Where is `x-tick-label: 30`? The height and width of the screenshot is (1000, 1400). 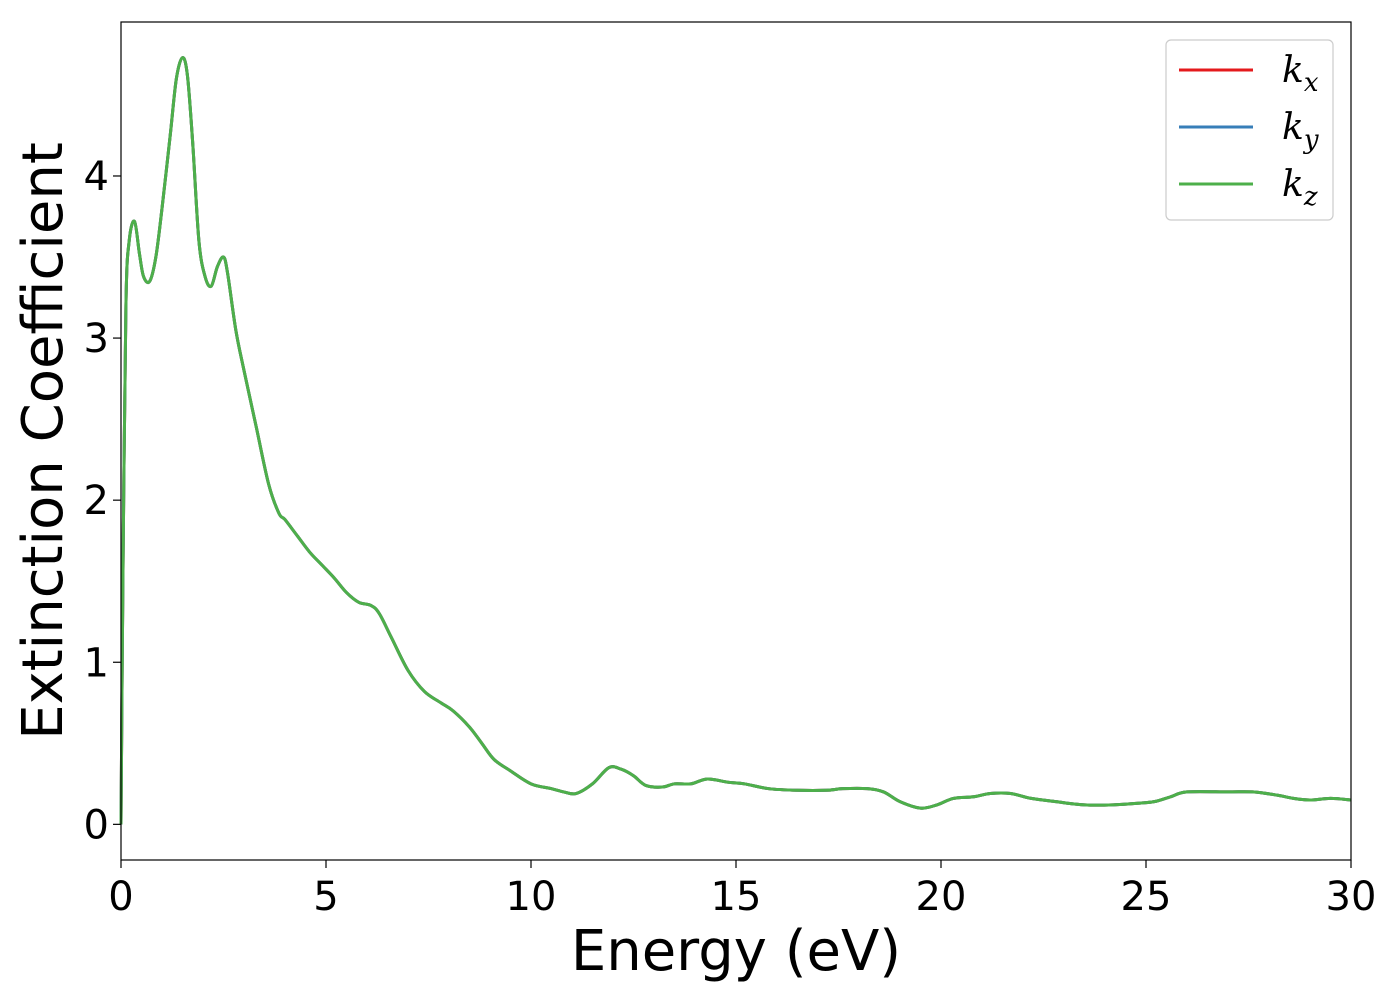 x-tick-label: 30 is located at coordinates (1351, 897).